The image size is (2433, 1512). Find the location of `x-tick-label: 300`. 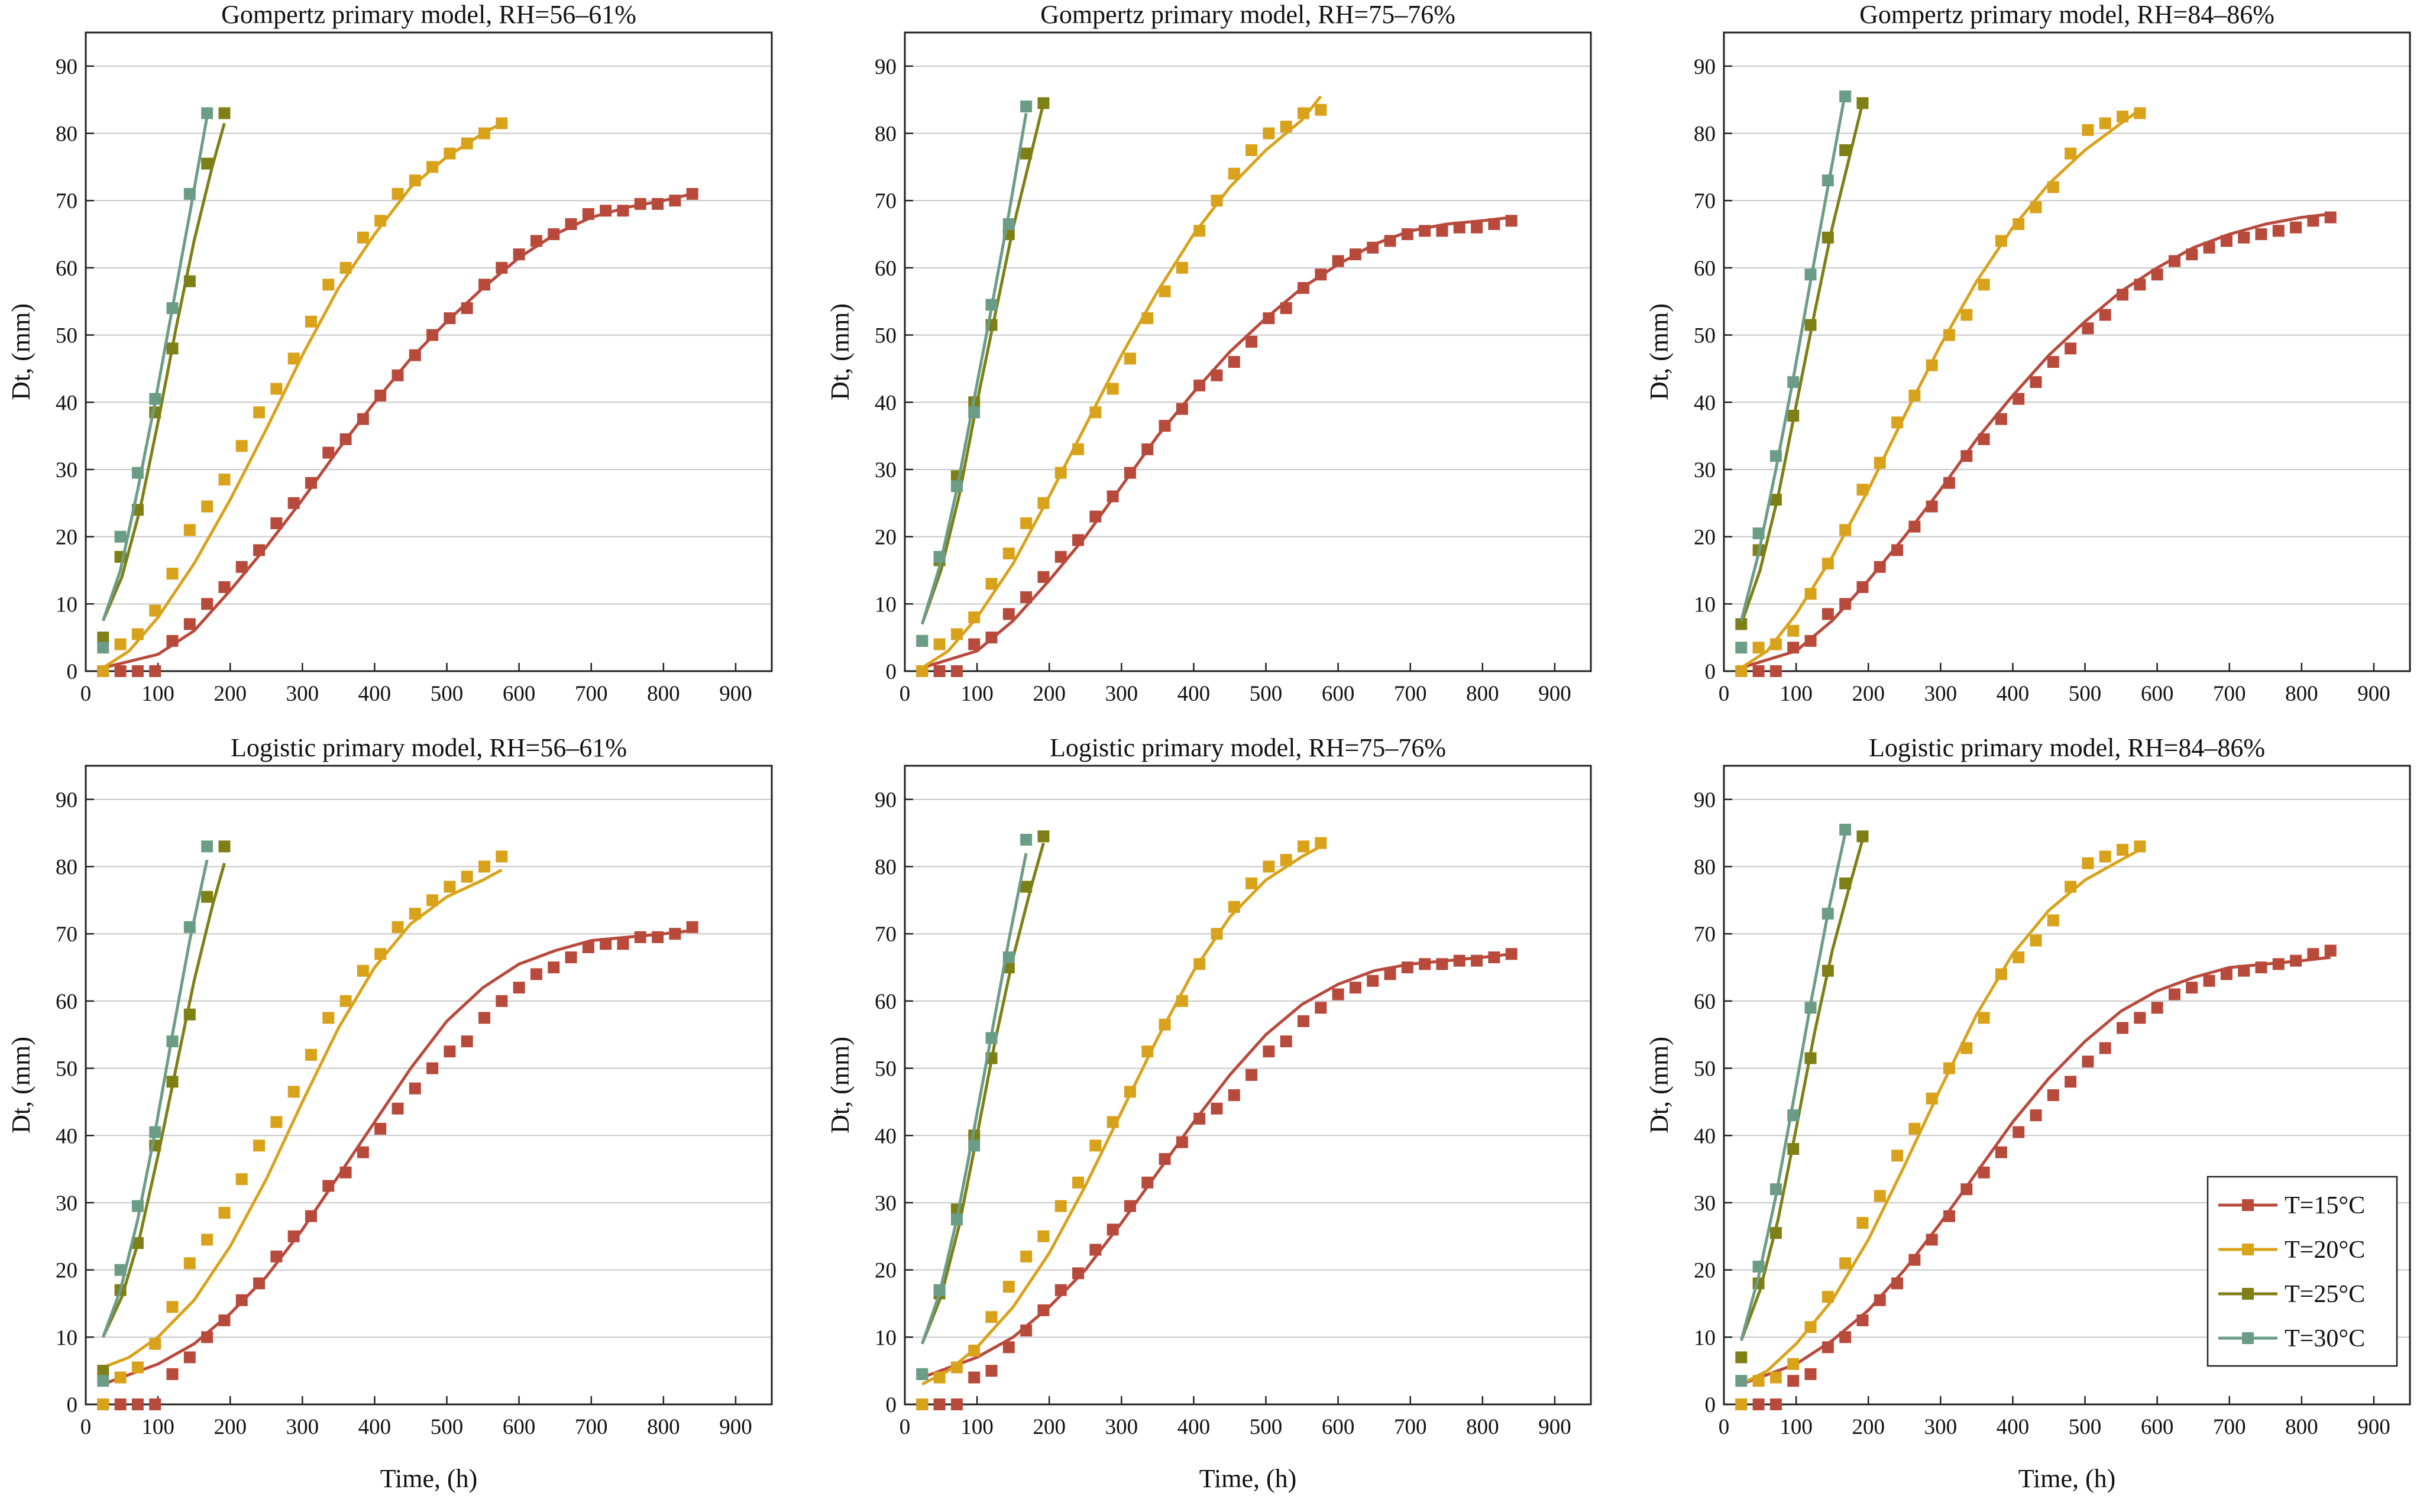

x-tick-label: 300 is located at coordinates (1941, 694).